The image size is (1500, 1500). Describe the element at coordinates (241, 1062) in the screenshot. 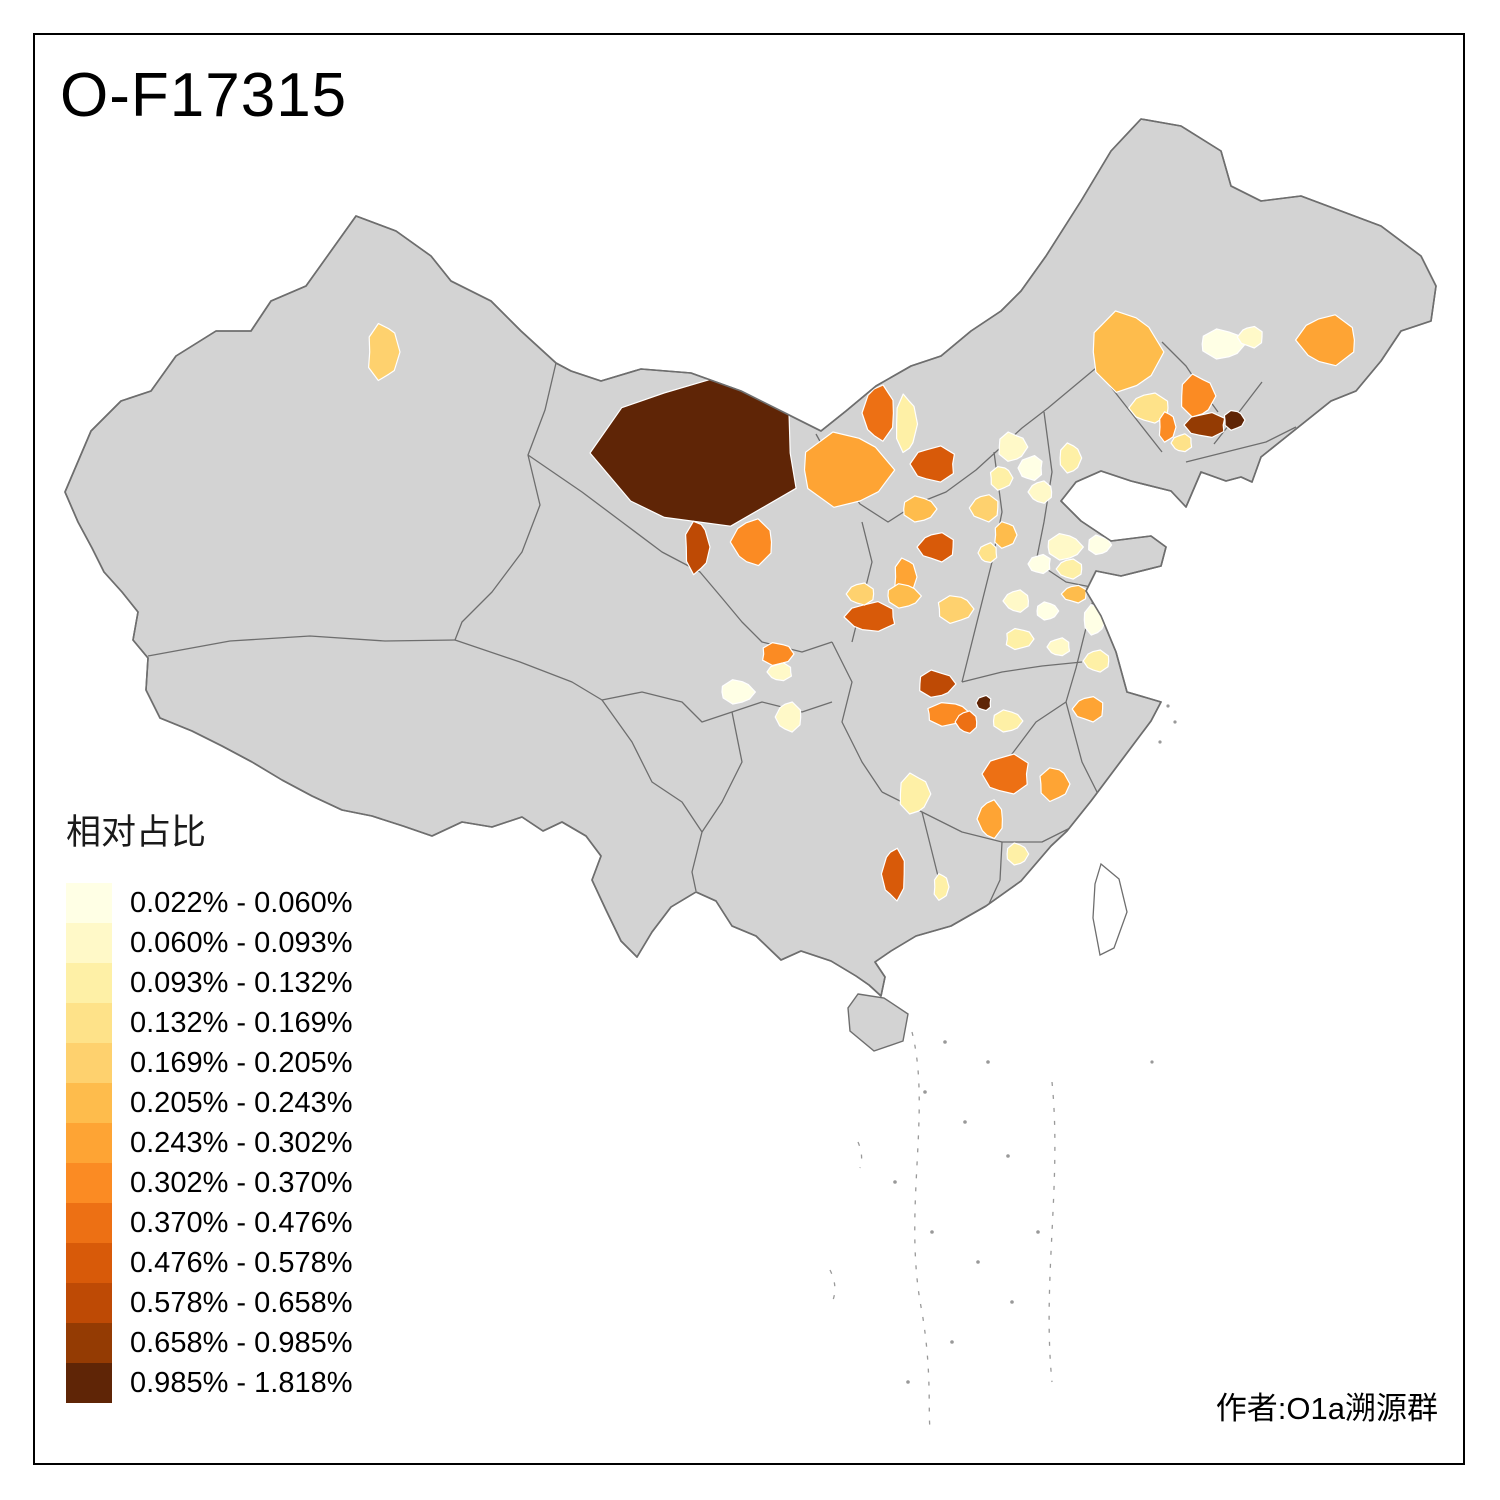

I see `legend-label: 0.169% - 0.205%` at that location.